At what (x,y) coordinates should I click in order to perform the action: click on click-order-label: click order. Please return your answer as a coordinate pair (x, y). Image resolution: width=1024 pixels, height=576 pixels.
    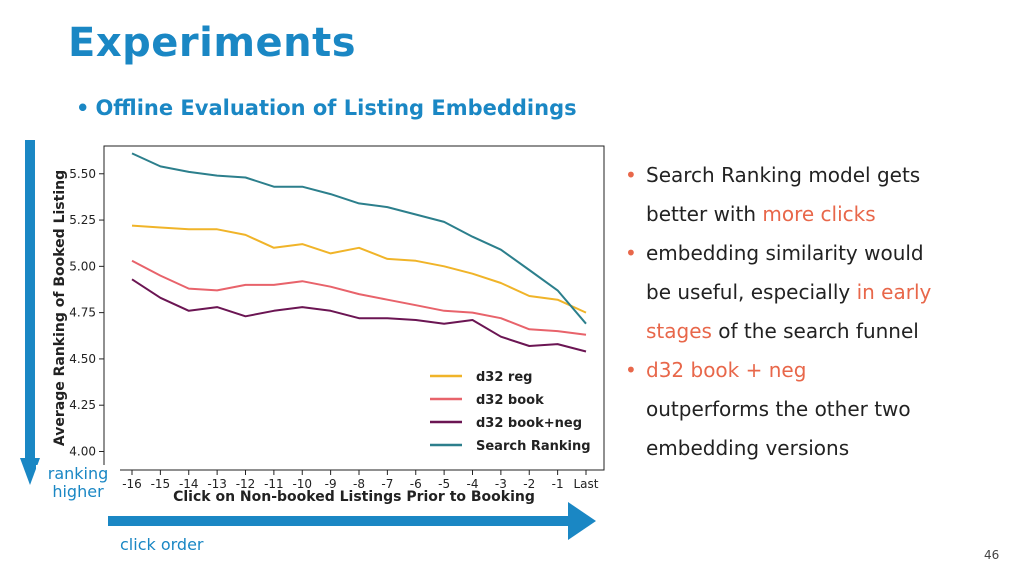
    Looking at the image, I should click on (162, 544).